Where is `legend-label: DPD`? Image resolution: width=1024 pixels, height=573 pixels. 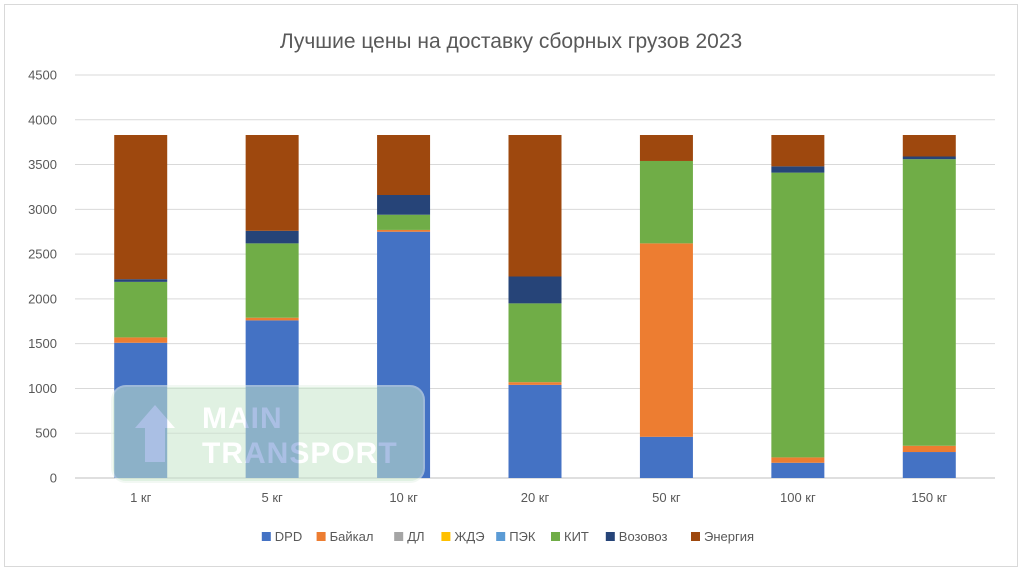 legend-label: DPD is located at coordinates (288, 536).